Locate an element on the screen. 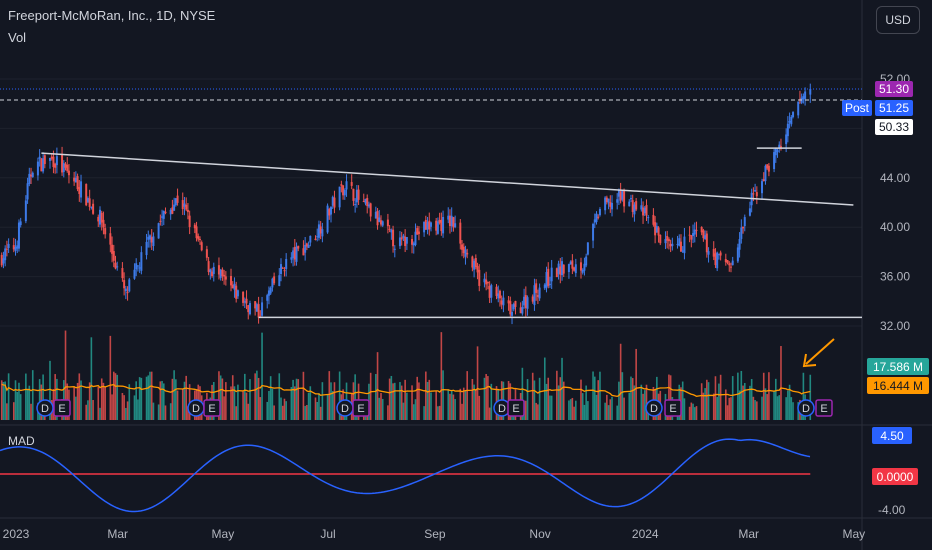  symbol-title: Freeport-McMoRan, Inc., 1D, NYSE is located at coordinates (112, 15).